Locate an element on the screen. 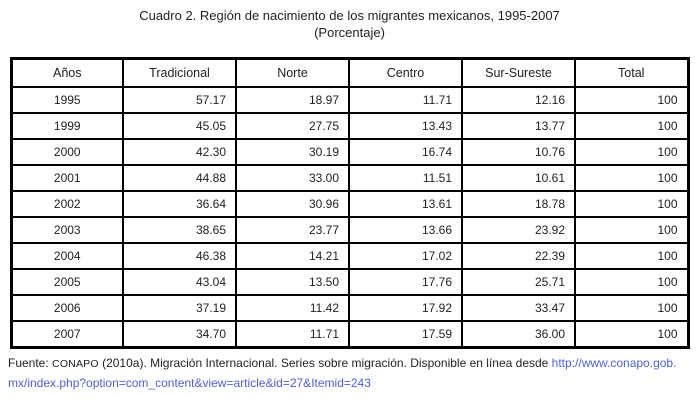  value-cell: 57.17 is located at coordinates (179, 100).